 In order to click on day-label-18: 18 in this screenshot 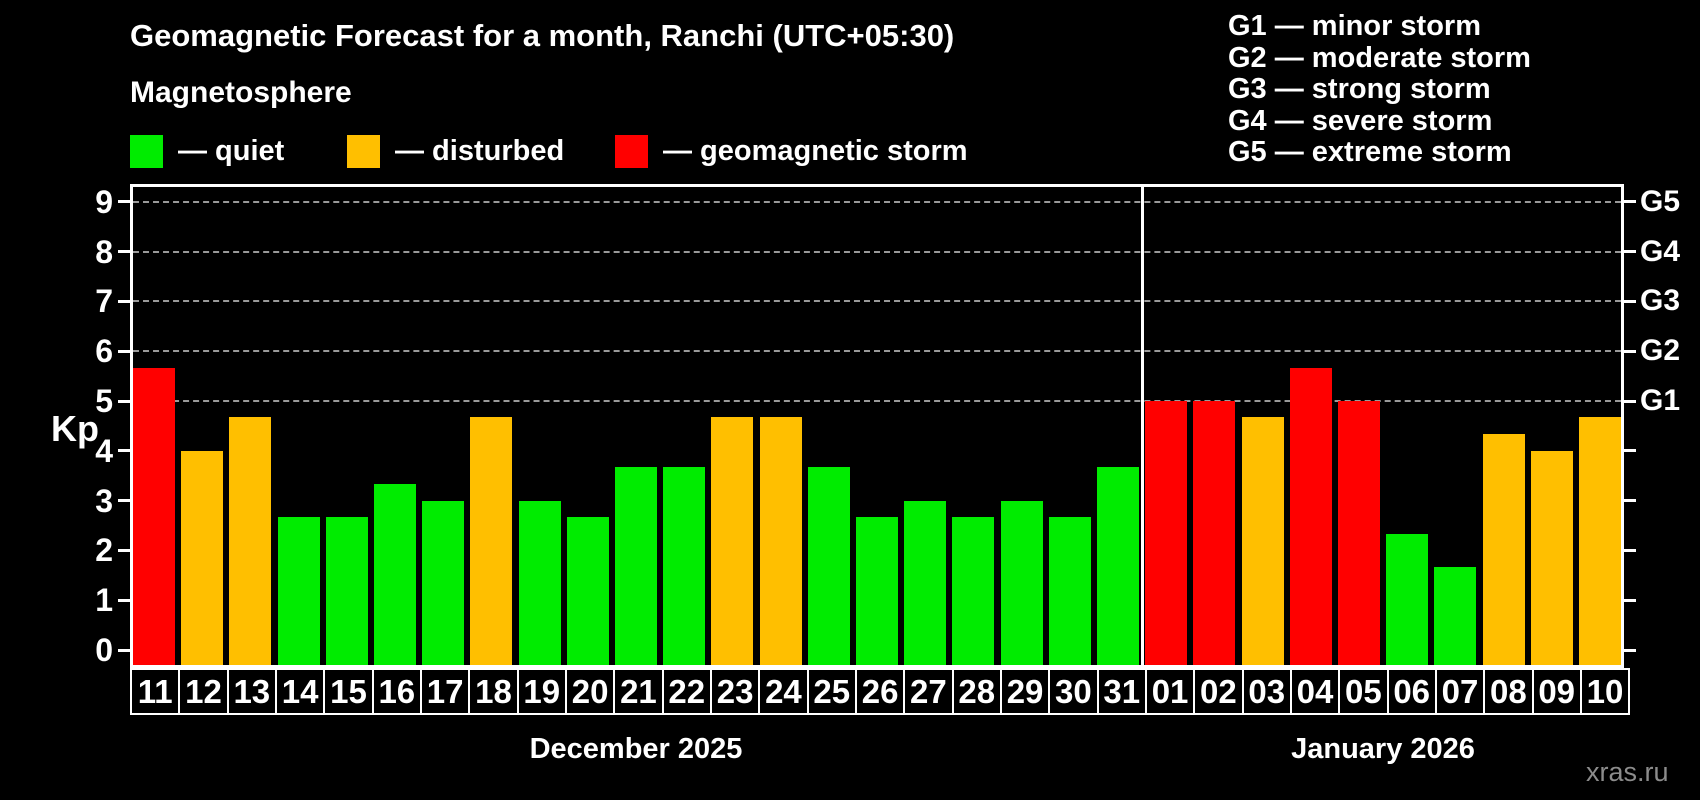, I will do `click(493, 691)`.